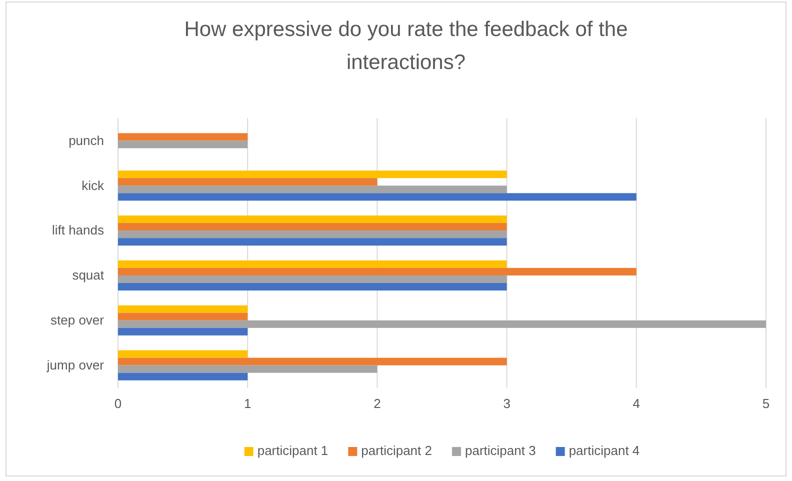  What do you see at coordinates (248, 404) in the screenshot?
I see `x-tick-label: 1` at bounding box center [248, 404].